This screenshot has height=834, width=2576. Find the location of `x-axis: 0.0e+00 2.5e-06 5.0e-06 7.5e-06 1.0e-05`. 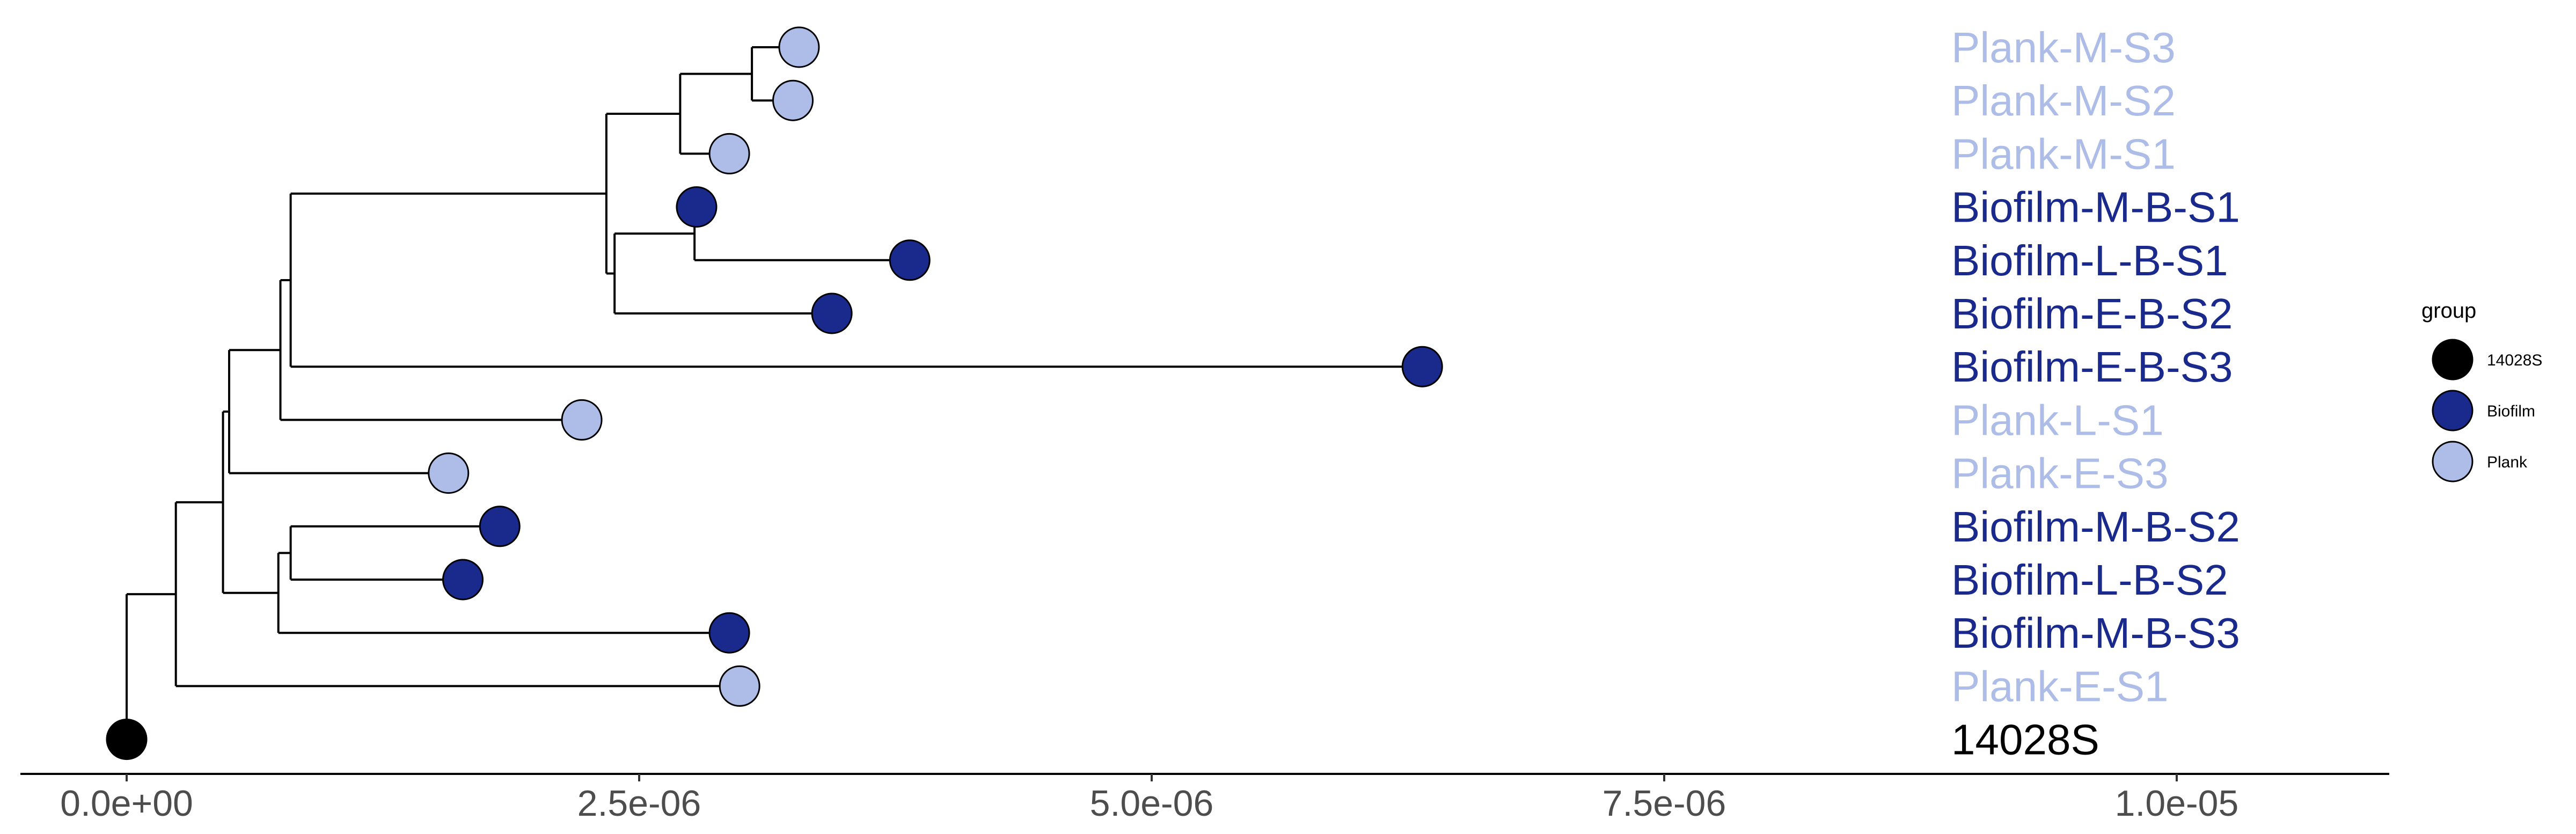

x-axis: 0.0e+00 2.5e-06 5.0e-06 7.5e-06 1.0e-05 is located at coordinates (1149, 799).